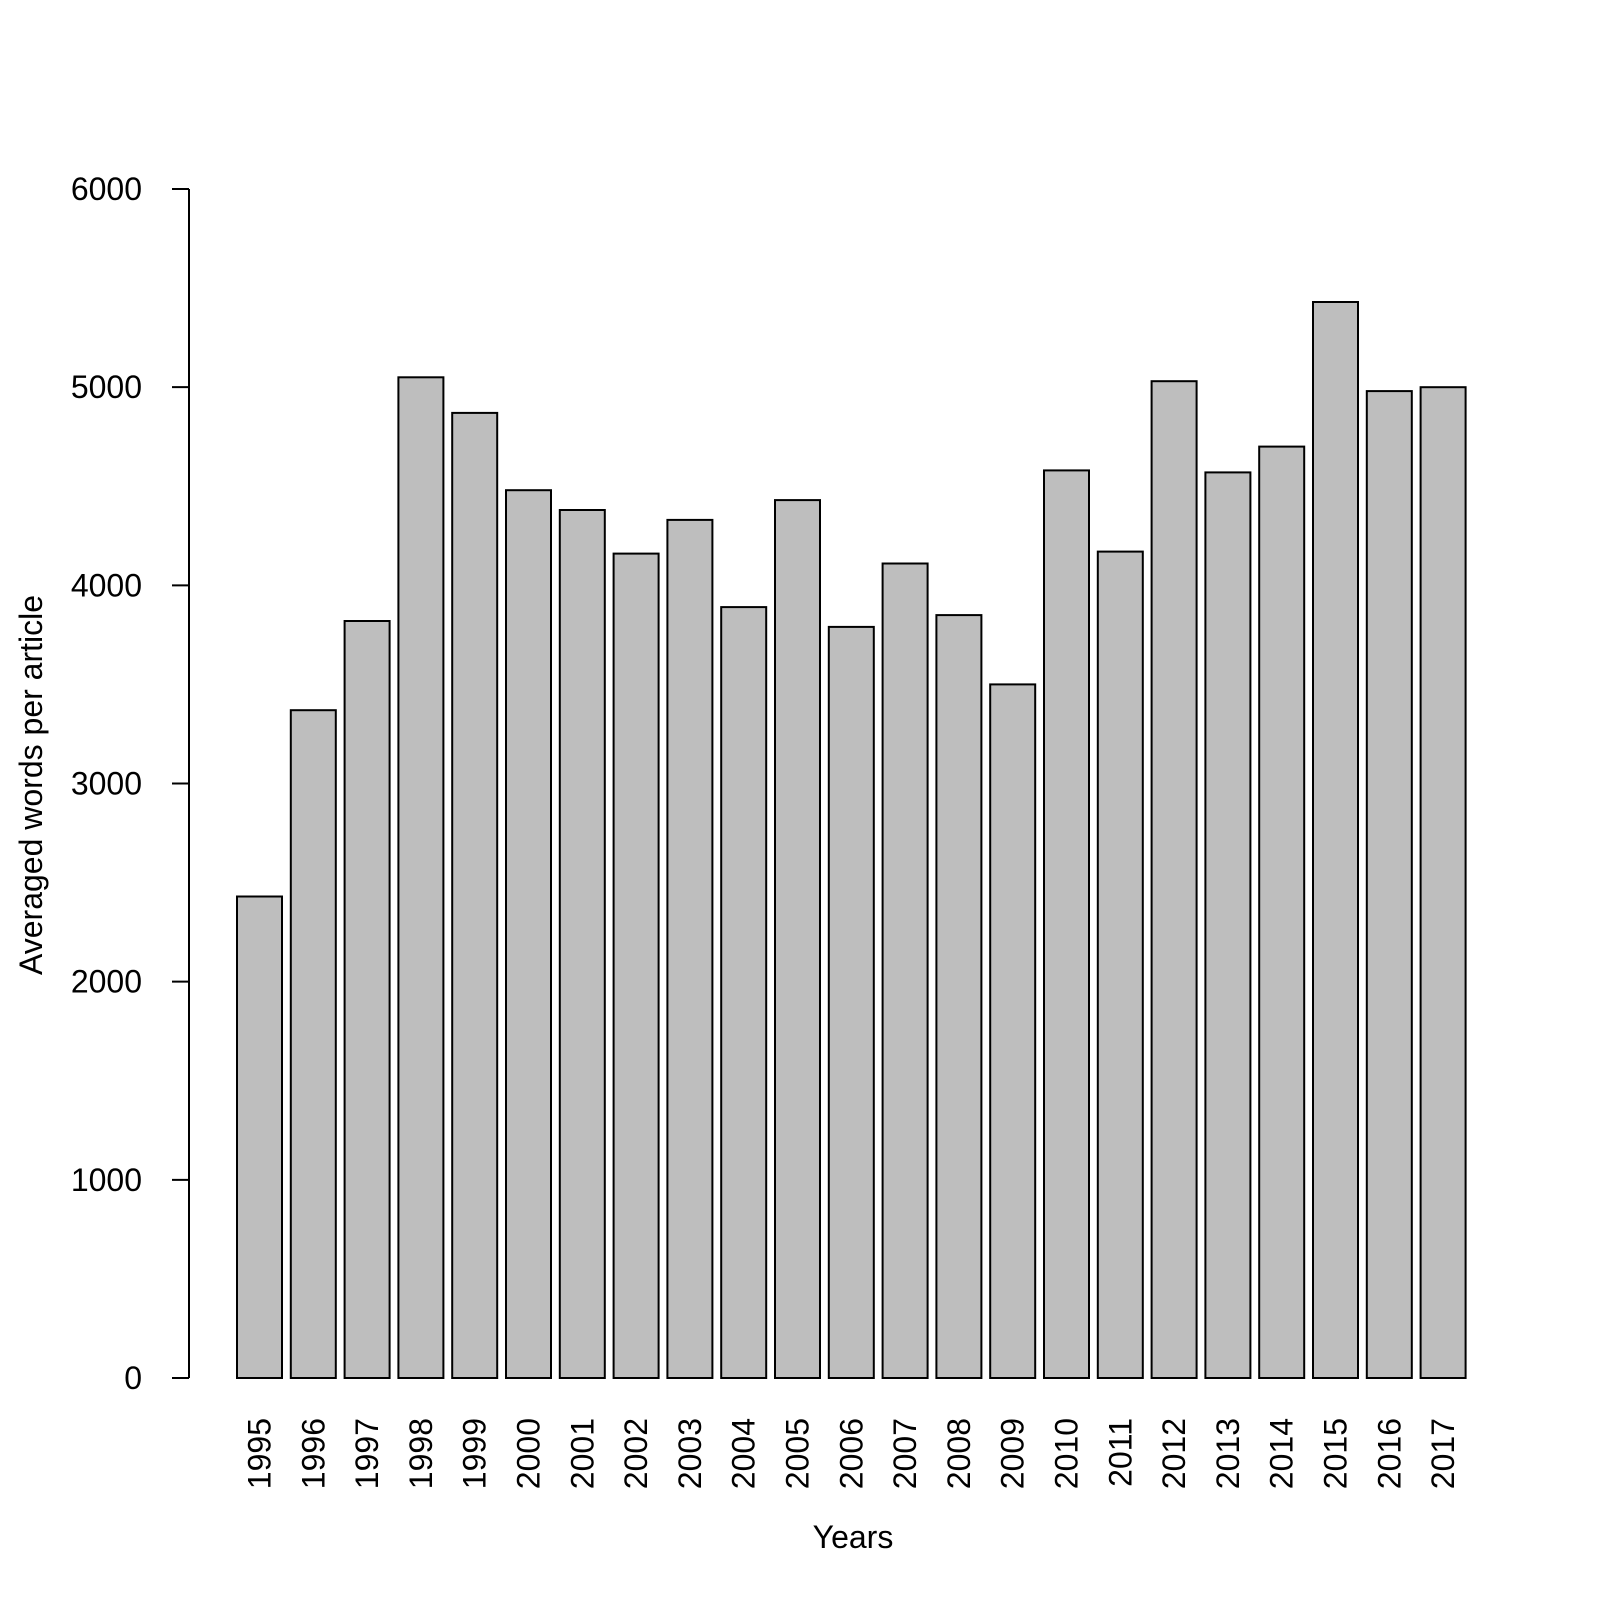  Describe the element at coordinates (367, 999) in the screenshot. I see `bar-1997` at that location.